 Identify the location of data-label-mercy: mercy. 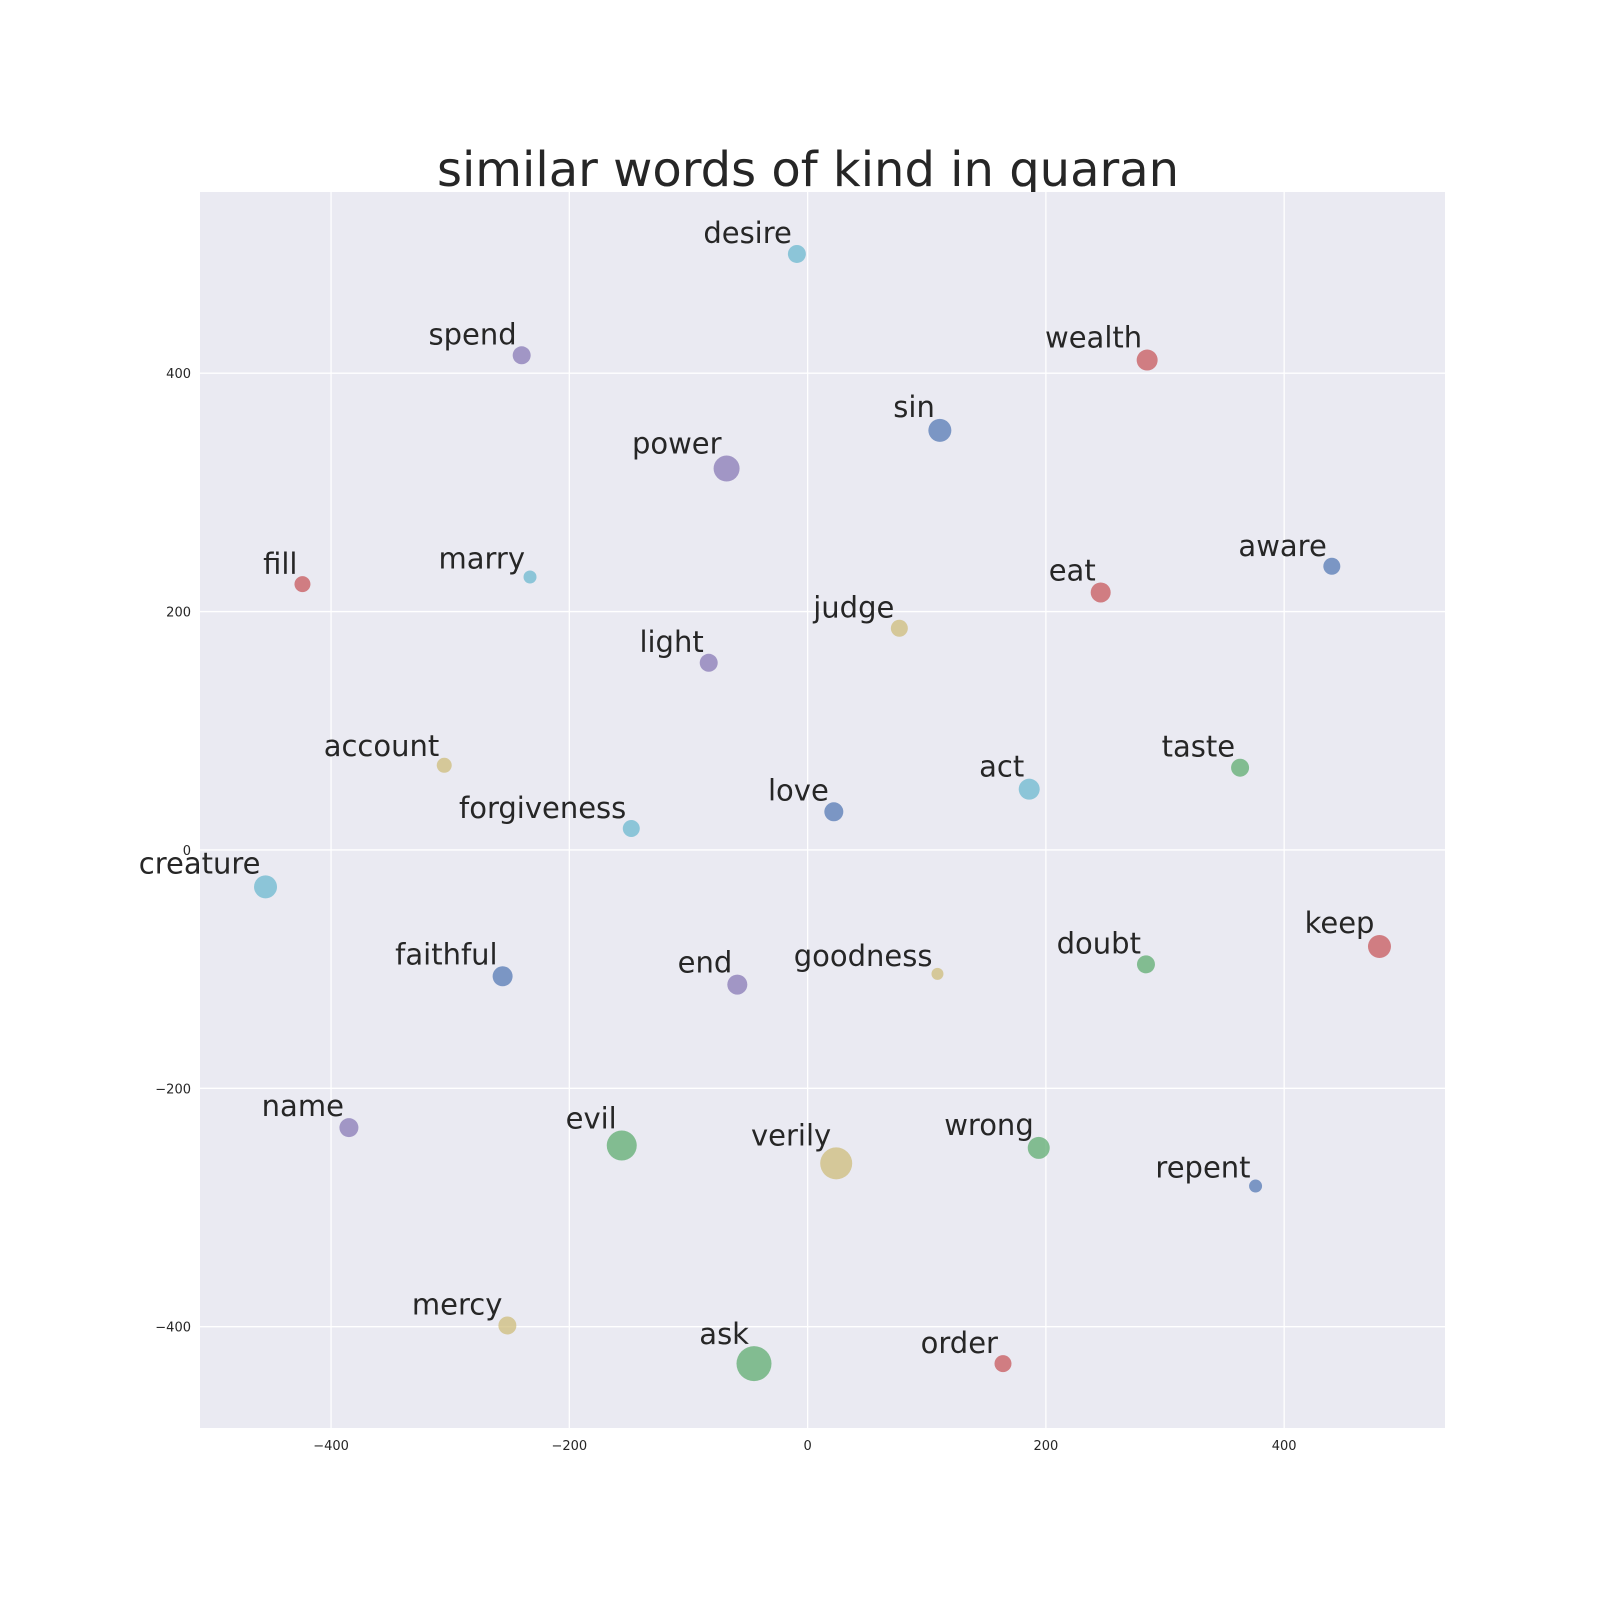
(457, 1304).